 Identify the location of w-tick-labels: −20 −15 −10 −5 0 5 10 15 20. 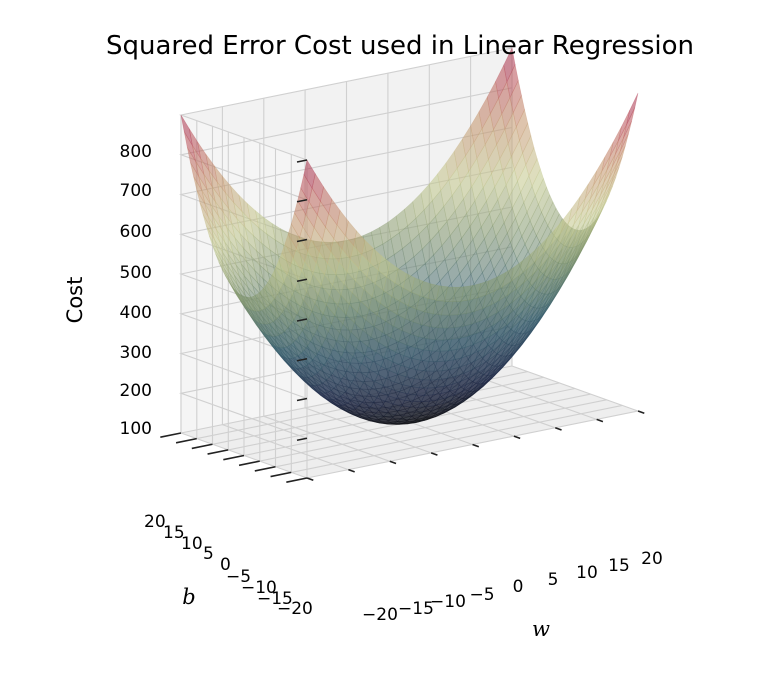
(512, 587).